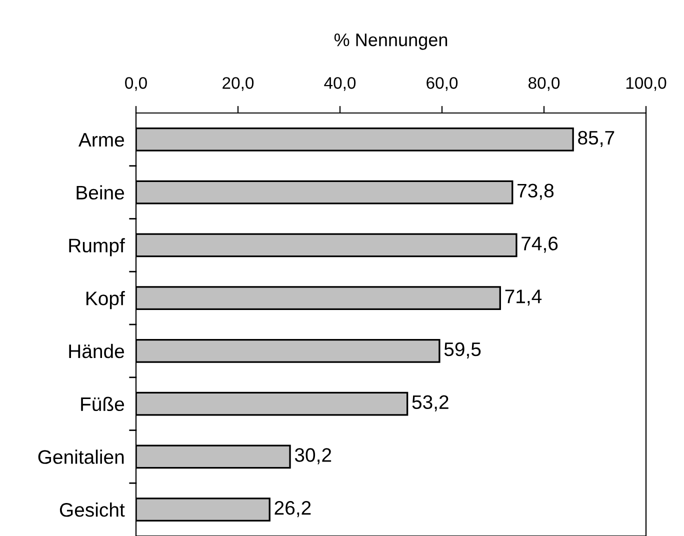 Image resolution: width=684 pixels, height=536 pixels. I want to click on y-tick-label: Gesicht, so click(92, 509).